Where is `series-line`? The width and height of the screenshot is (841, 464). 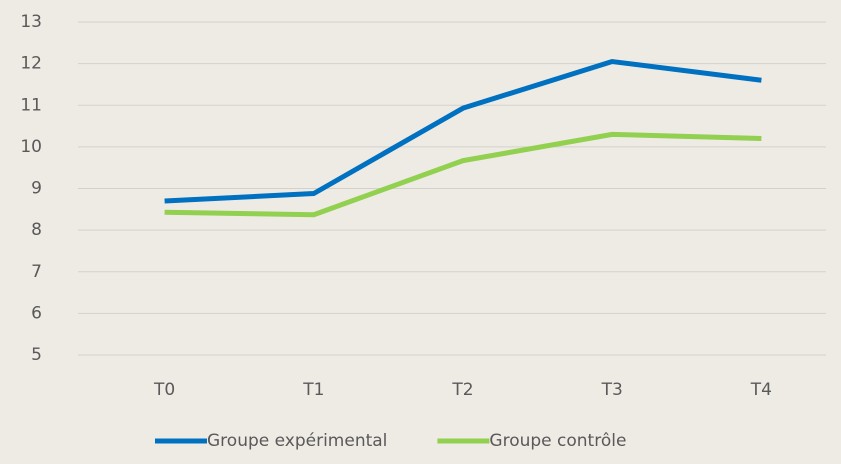 series-line is located at coordinates (463, 174).